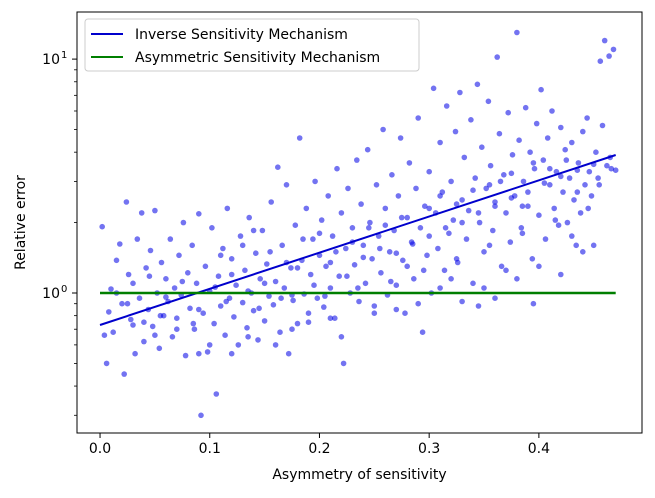 Image resolution: width=655 pixels, height=498 pixels. Describe the element at coordinates (359, 475) in the screenshot. I see `x-axis-label: Asymmetry of sensitivity` at that location.